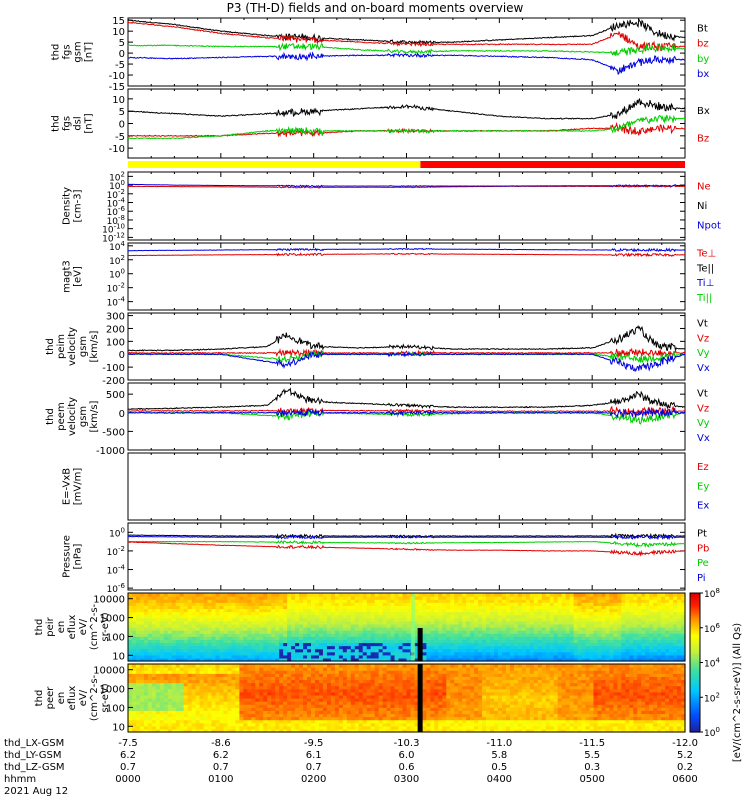 The width and height of the screenshot is (750, 800). What do you see at coordinates (39, 698) in the screenshot?
I see `peer-spec-ylabel: thd` at bounding box center [39, 698].